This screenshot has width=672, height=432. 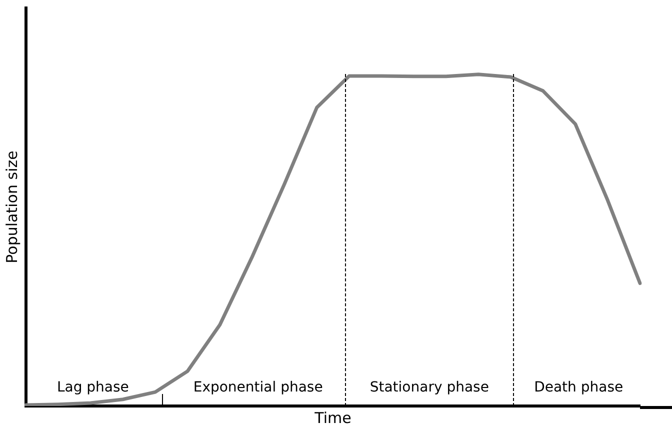 I want to click on annotation: Lag phase, so click(x=92, y=388).